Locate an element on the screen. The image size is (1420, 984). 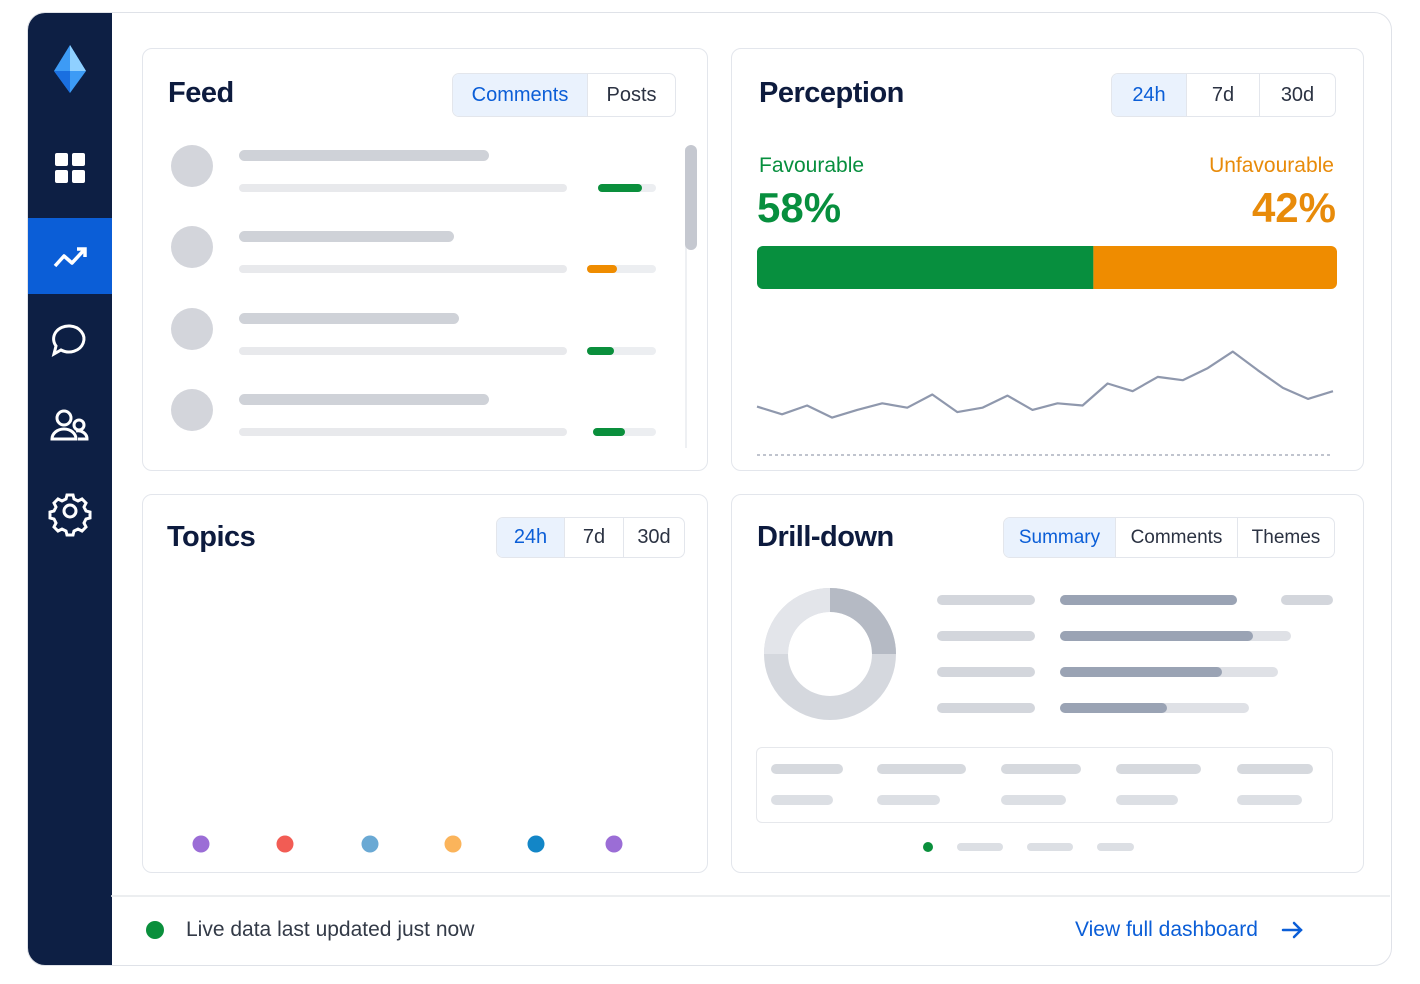
feed-title: Feed is located at coordinates (201, 93).